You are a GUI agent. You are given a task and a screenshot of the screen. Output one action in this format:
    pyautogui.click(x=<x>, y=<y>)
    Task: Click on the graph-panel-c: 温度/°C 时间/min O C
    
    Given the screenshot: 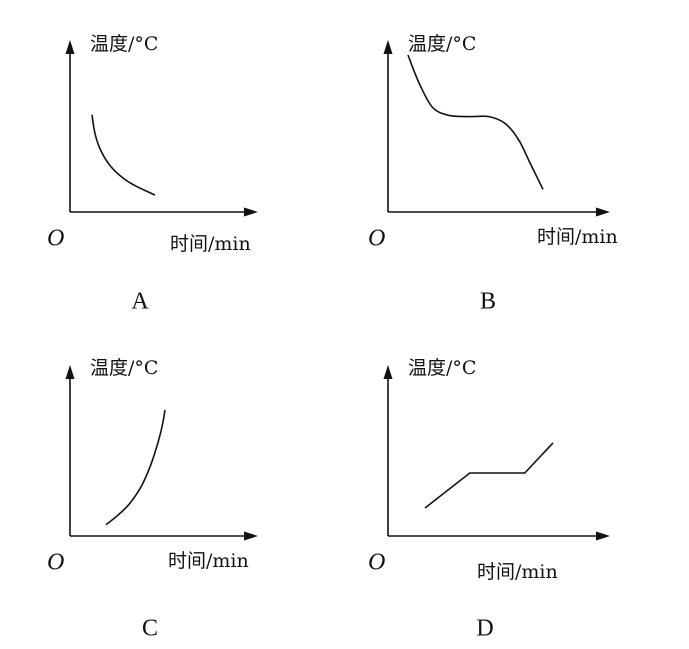 What is the action you would take?
    pyautogui.click(x=152, y=499)
    